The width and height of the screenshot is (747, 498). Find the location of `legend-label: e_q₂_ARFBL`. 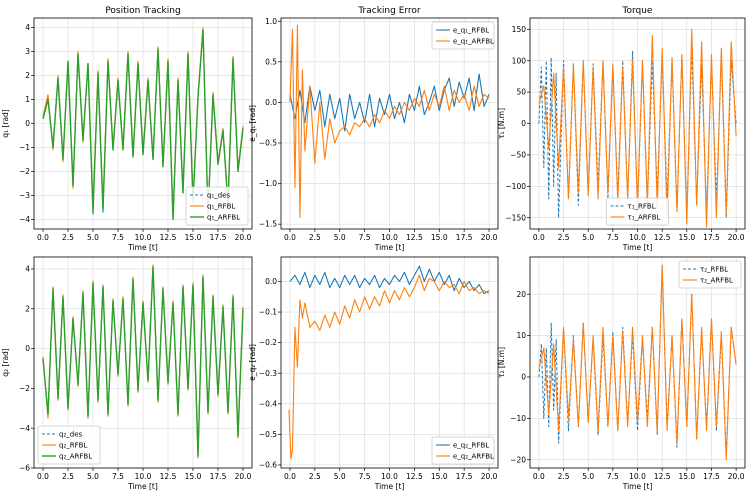

legend-label: e_q₂_ARFBL is located at coordinates (473, 457).